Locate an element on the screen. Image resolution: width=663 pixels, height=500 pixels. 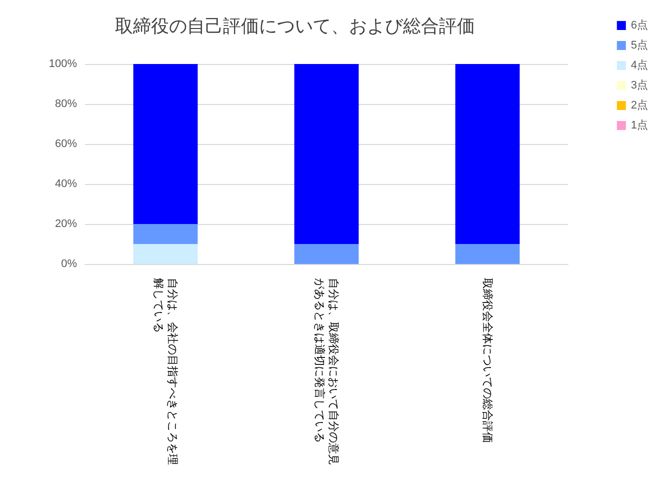
x-tick-label: 自分は、会社の目指すべきところを理解している is located at coordinates (165, 371).